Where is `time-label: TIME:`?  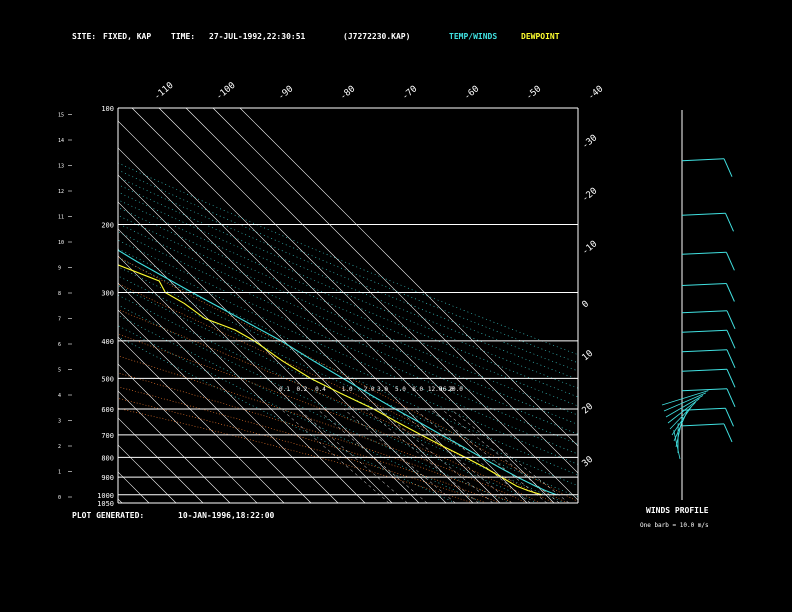 time-label: TIME: is located at coordinates (183, 36).